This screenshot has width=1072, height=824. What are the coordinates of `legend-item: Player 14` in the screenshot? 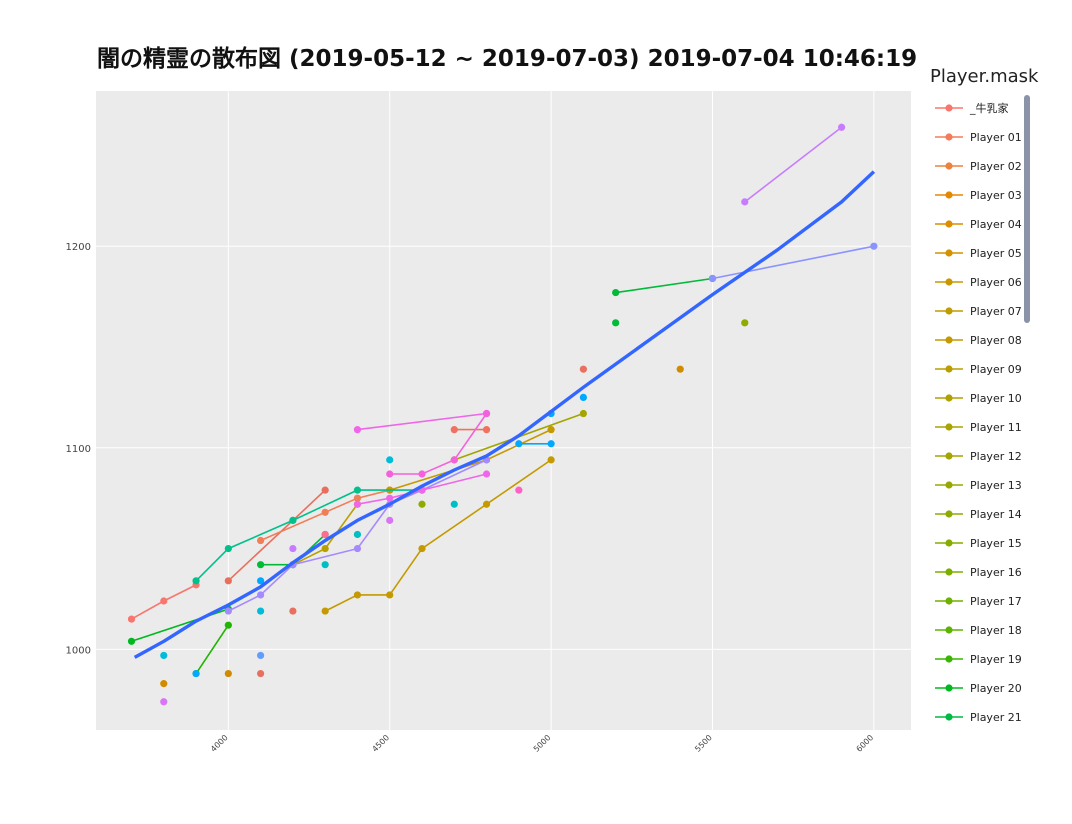 It's located at (978, 514).